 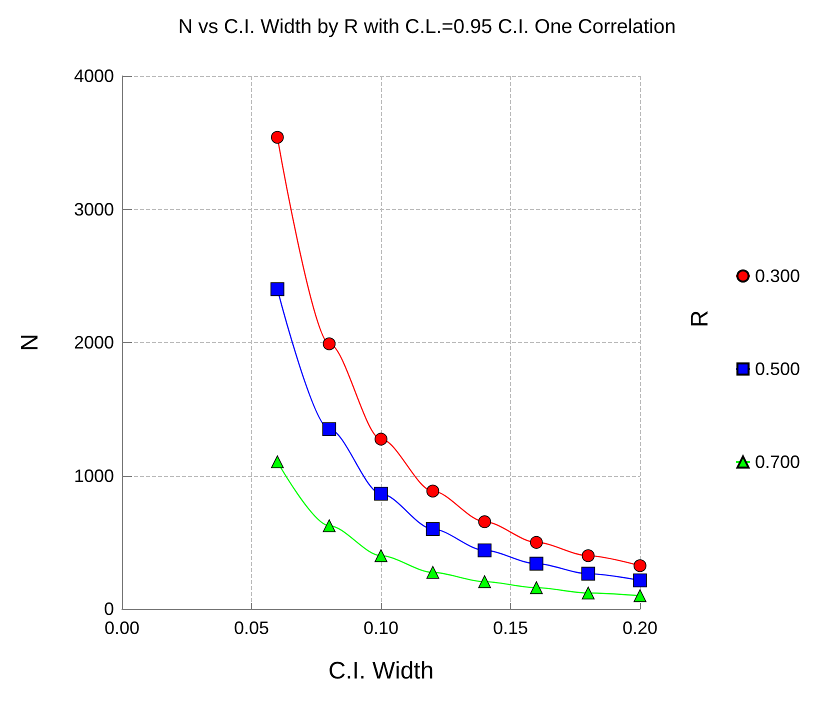 I want to click on chart-title: N vs C.I. Width by R with C.L.=0.95 C.I. One Correlation, so click(x=427, y=27).